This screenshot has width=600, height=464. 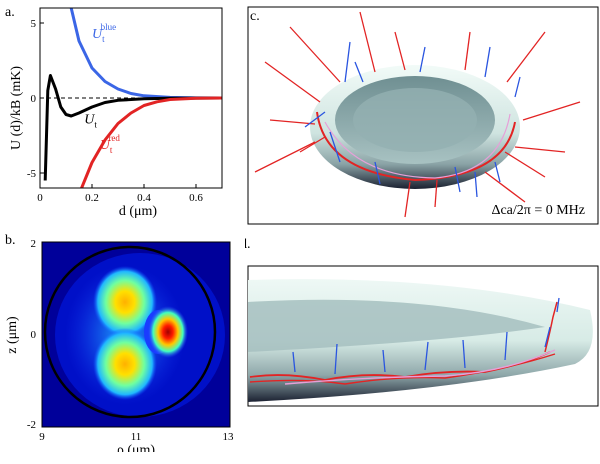 I want to click on panel-d-label: d., so click(x=248, y=244).